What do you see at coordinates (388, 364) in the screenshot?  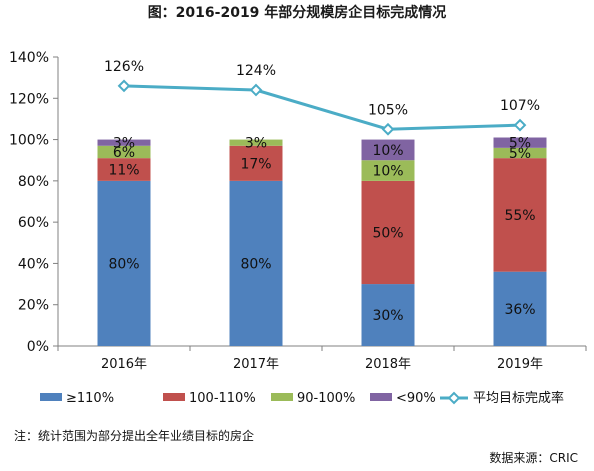 I see `x-tick-label: 2018年` at bounding box center [388, 364].